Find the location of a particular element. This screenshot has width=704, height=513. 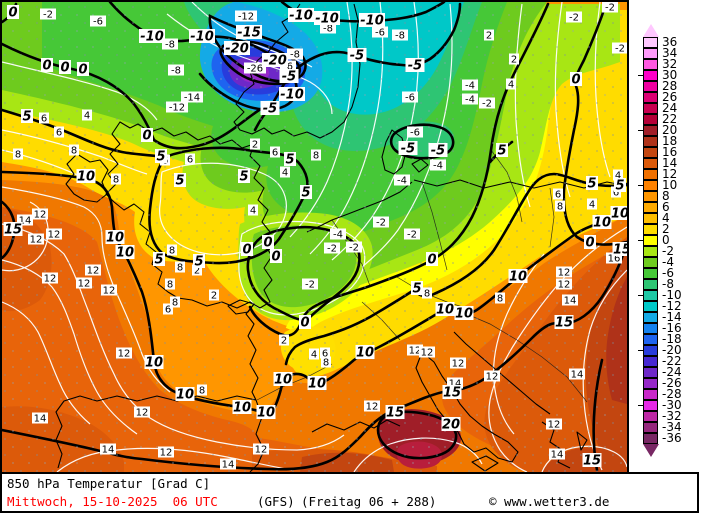

contour-label: 14 is located at coordinates (577, 375).